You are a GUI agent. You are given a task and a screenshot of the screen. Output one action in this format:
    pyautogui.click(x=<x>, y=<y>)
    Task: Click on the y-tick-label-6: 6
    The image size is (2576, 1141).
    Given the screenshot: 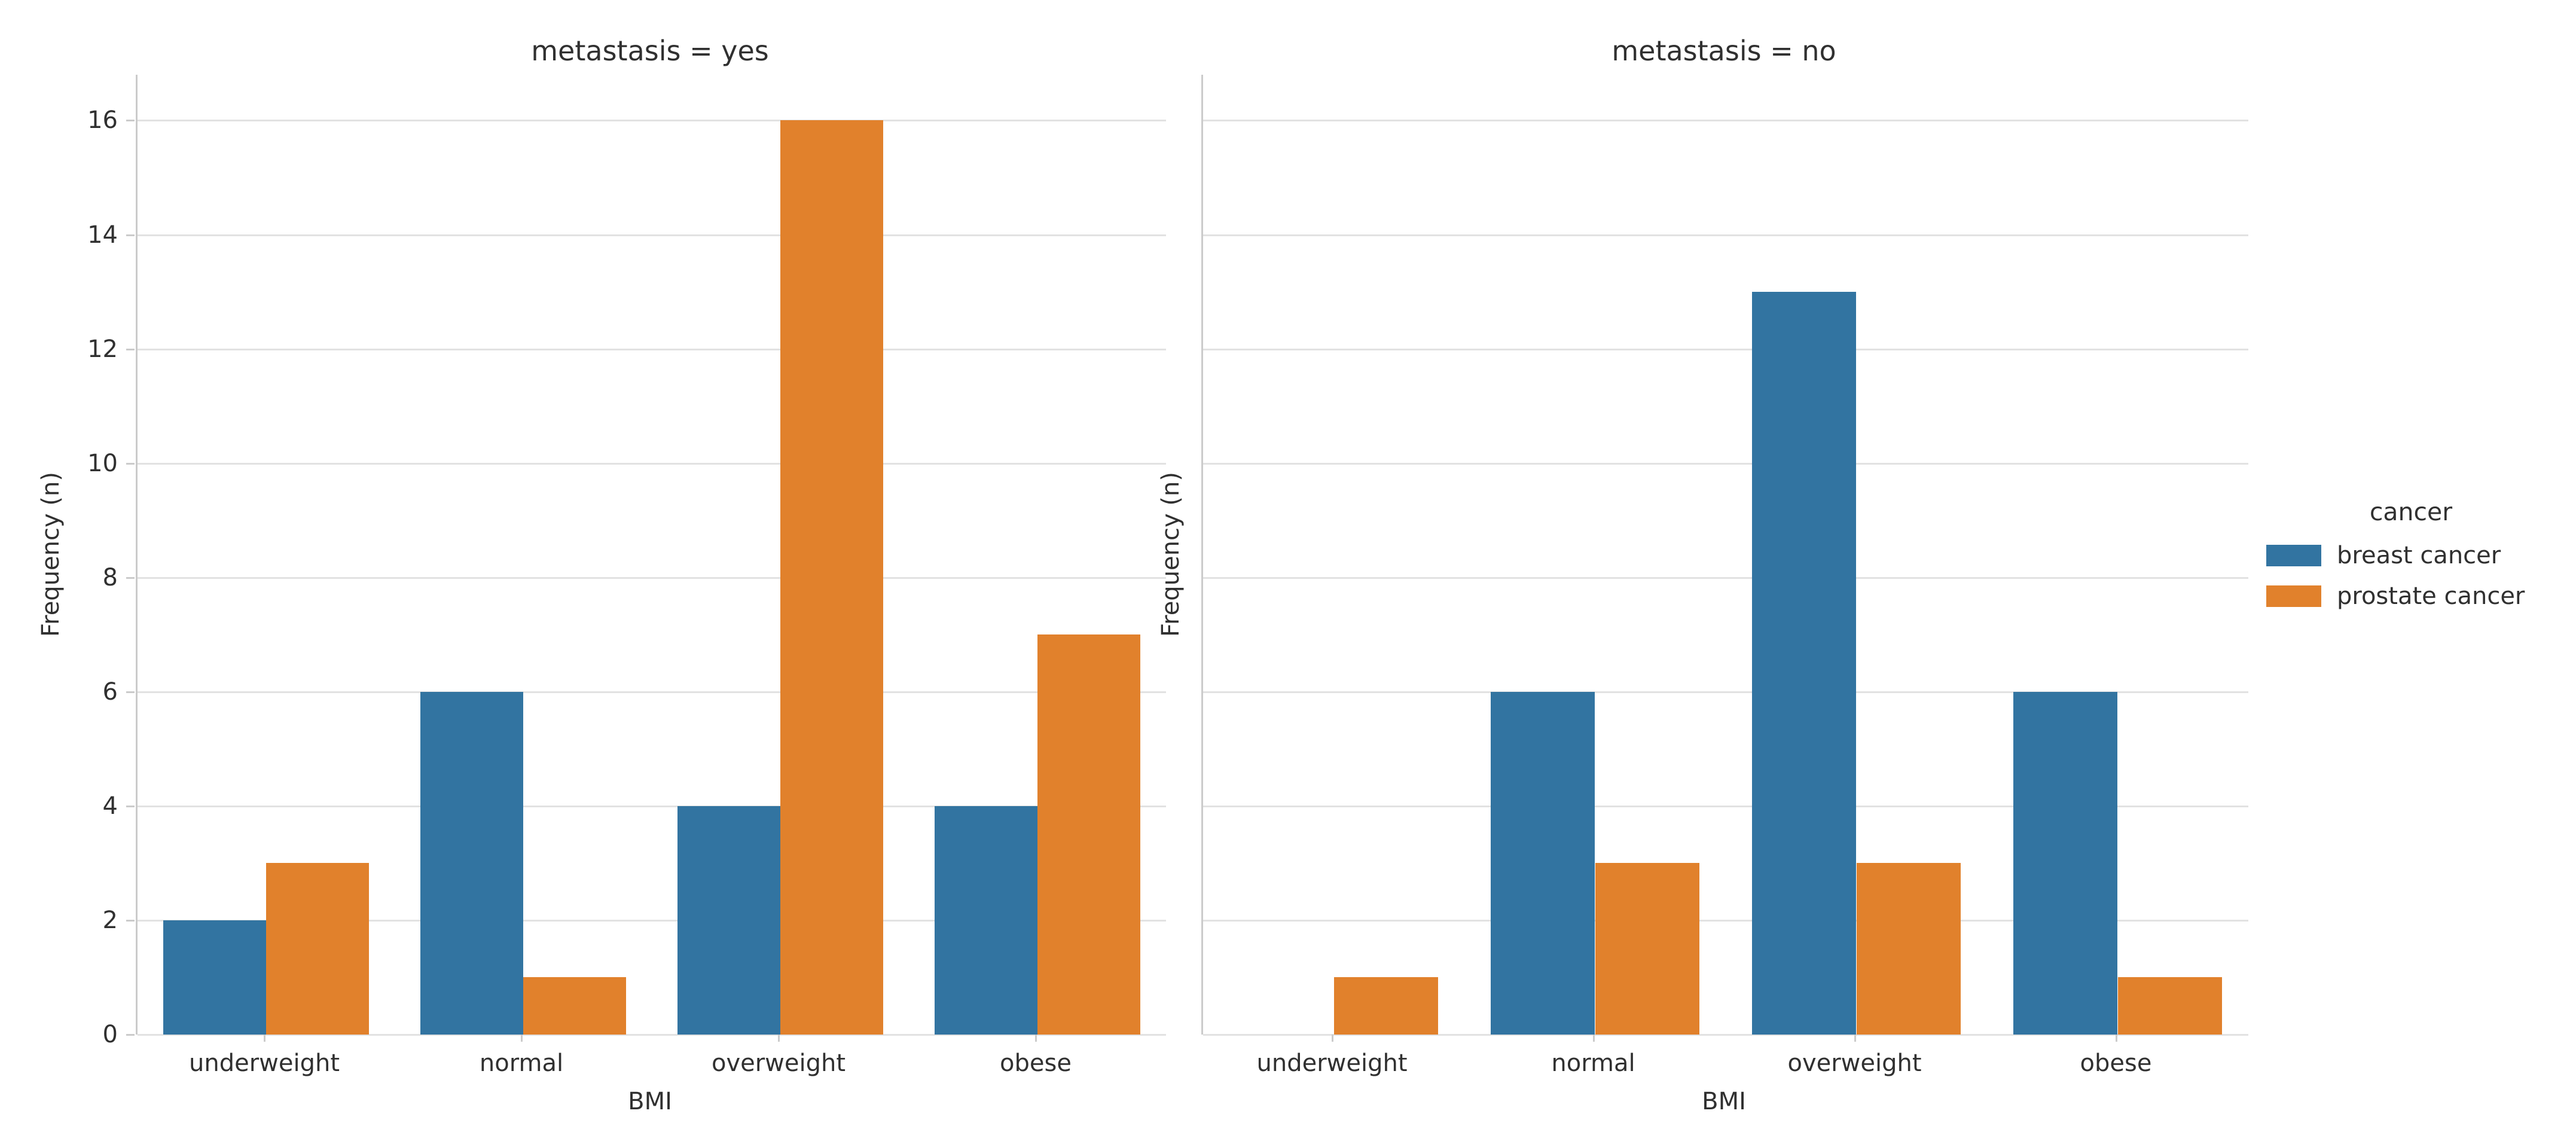 What is the action you would take?
    pyautogui.click(x=110, y=692)
    